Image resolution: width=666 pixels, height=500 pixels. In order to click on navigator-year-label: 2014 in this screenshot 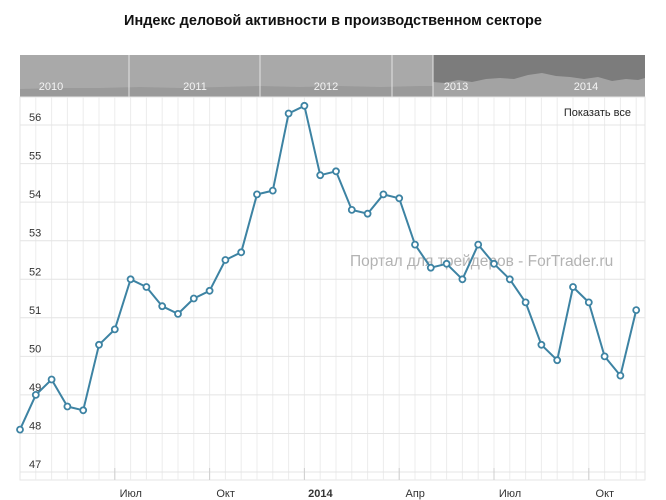, I will do `click(586, 87)`.